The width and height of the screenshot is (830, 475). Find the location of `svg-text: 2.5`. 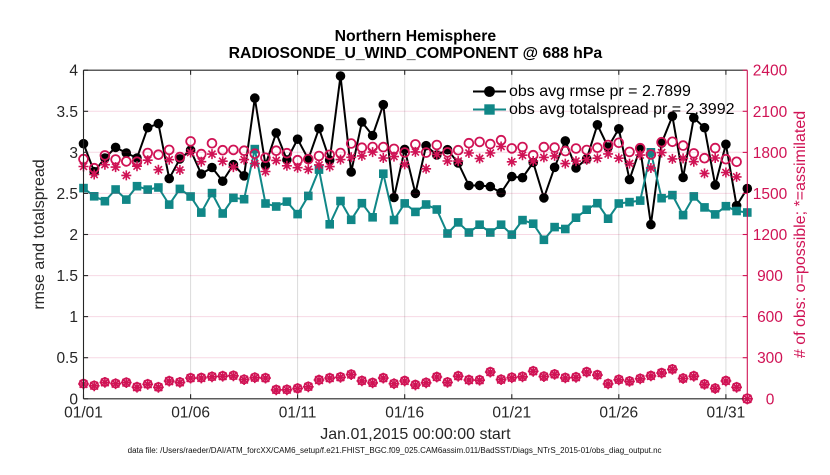

svg-text: 2.5 is located at coordinates (67, 194).